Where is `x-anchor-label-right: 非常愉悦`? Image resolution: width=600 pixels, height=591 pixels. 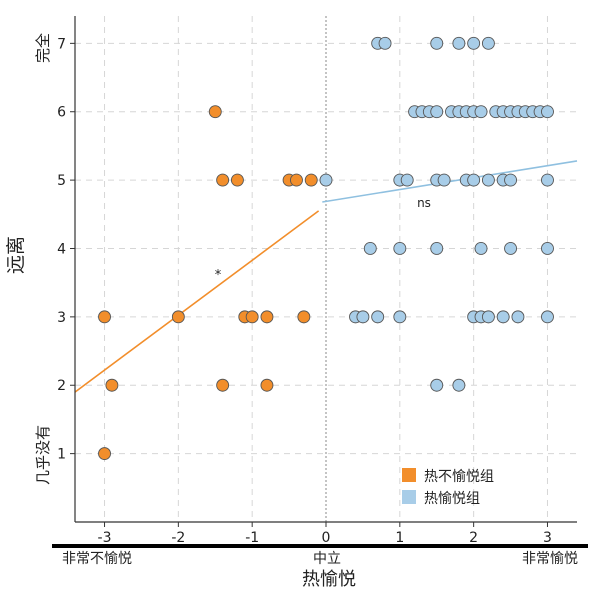
x-anchor-label-right: 非常愉悦 is located at coordinates (550, 559).